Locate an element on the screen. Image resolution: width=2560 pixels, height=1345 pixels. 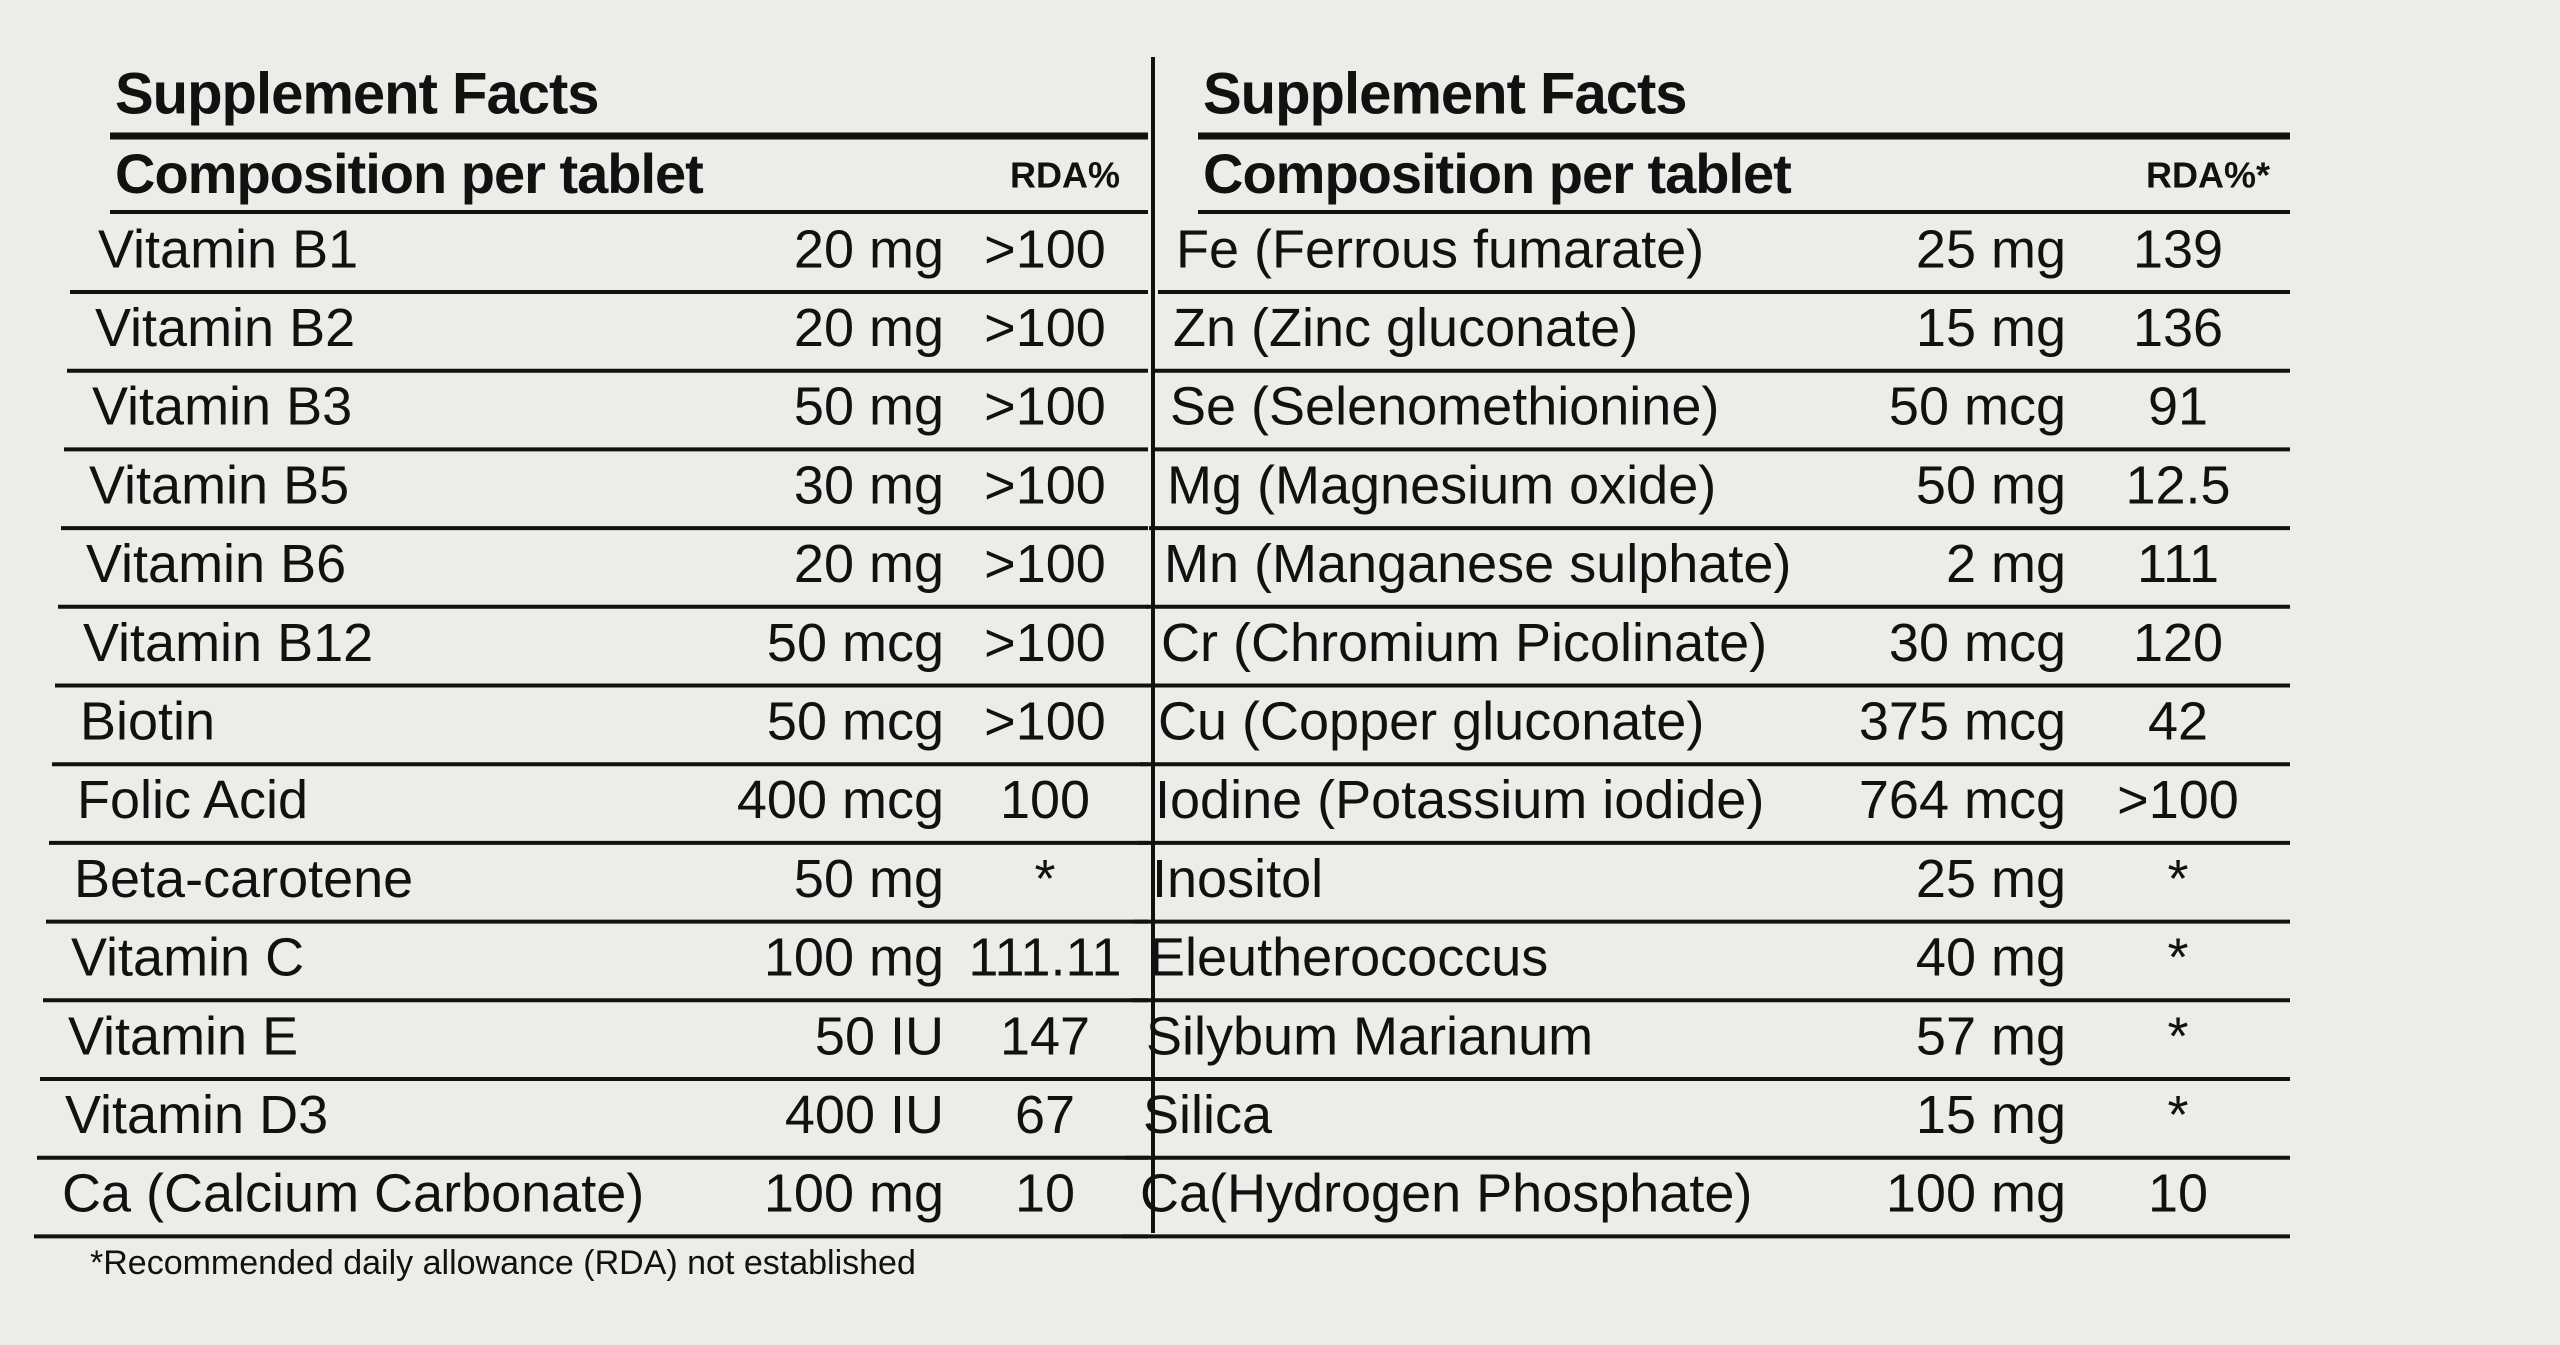
nutrient-name: Inositol is located at coordinates (1237, 879).